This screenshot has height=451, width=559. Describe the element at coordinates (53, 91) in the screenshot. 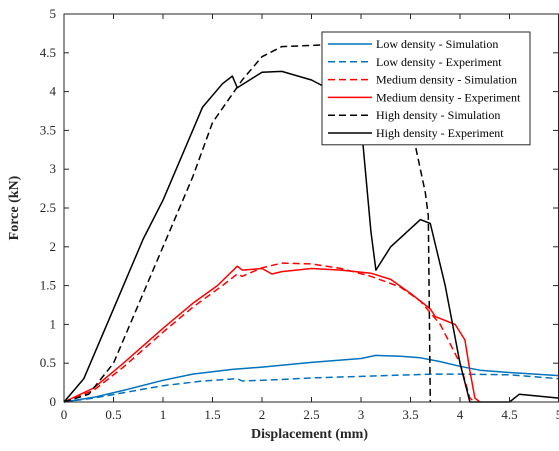

I see `y-tick-label: 4` at that location.